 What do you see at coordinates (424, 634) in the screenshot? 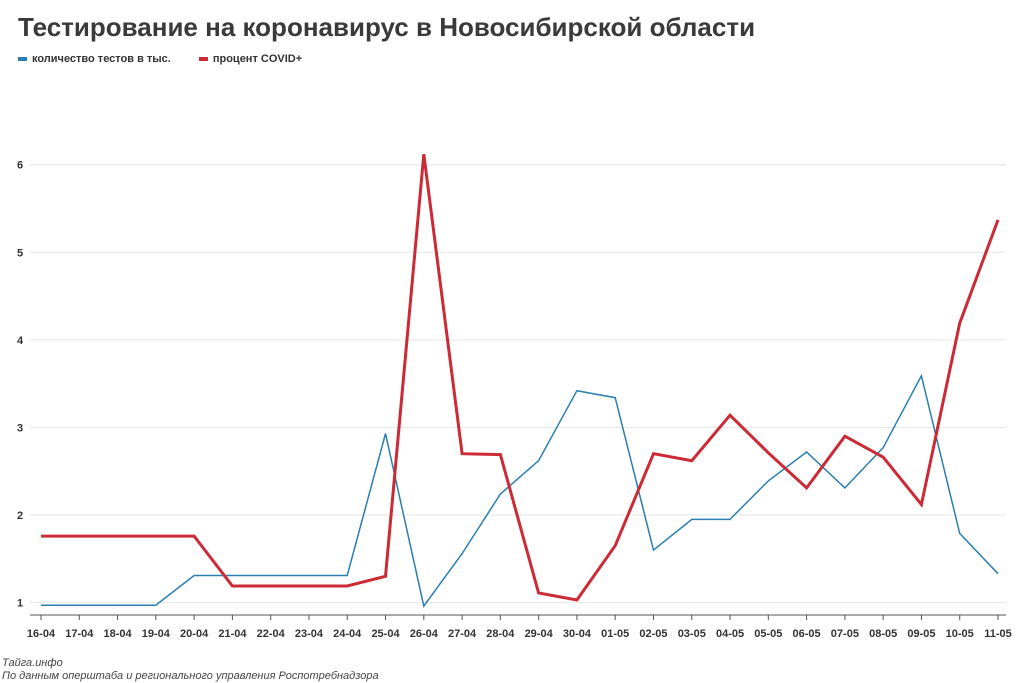
I see `x-tick-label: 26-04` at bounding box center [424, 634].